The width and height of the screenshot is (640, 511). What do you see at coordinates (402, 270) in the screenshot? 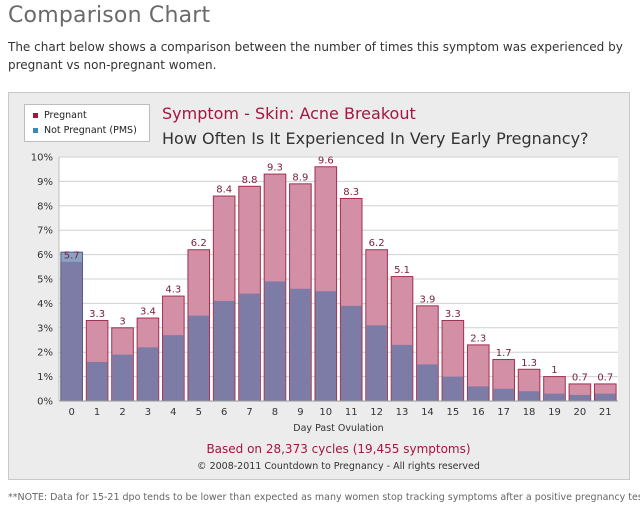
I see `data-label-pregnant: 5.1` at bounding box center [402, 270].